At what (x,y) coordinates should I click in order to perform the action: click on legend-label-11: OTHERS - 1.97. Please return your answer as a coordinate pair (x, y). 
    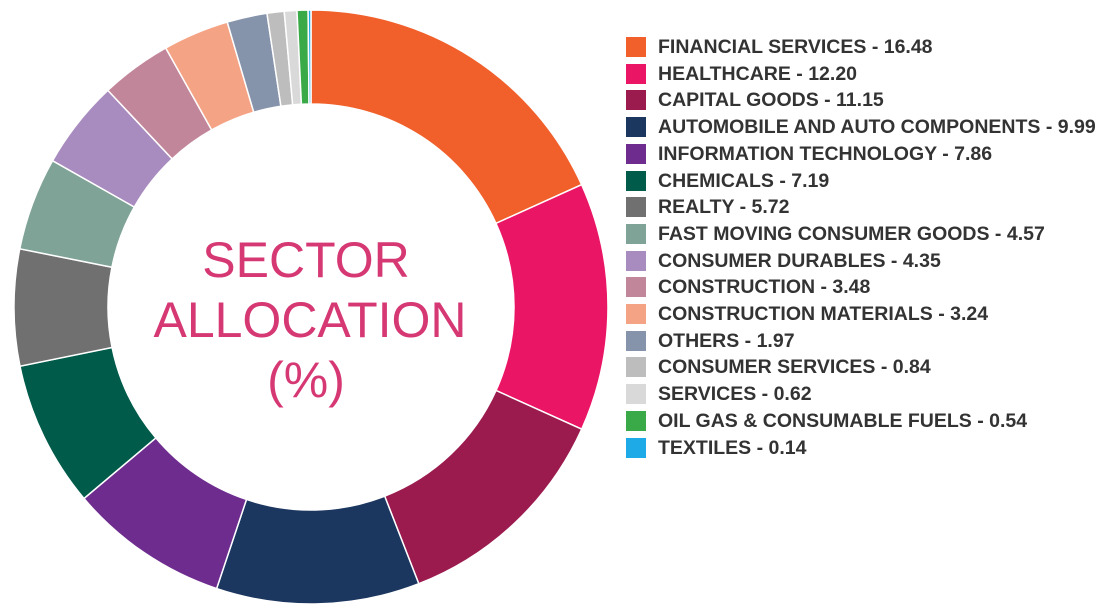
    Looking at the image, I should click on (726, 340).